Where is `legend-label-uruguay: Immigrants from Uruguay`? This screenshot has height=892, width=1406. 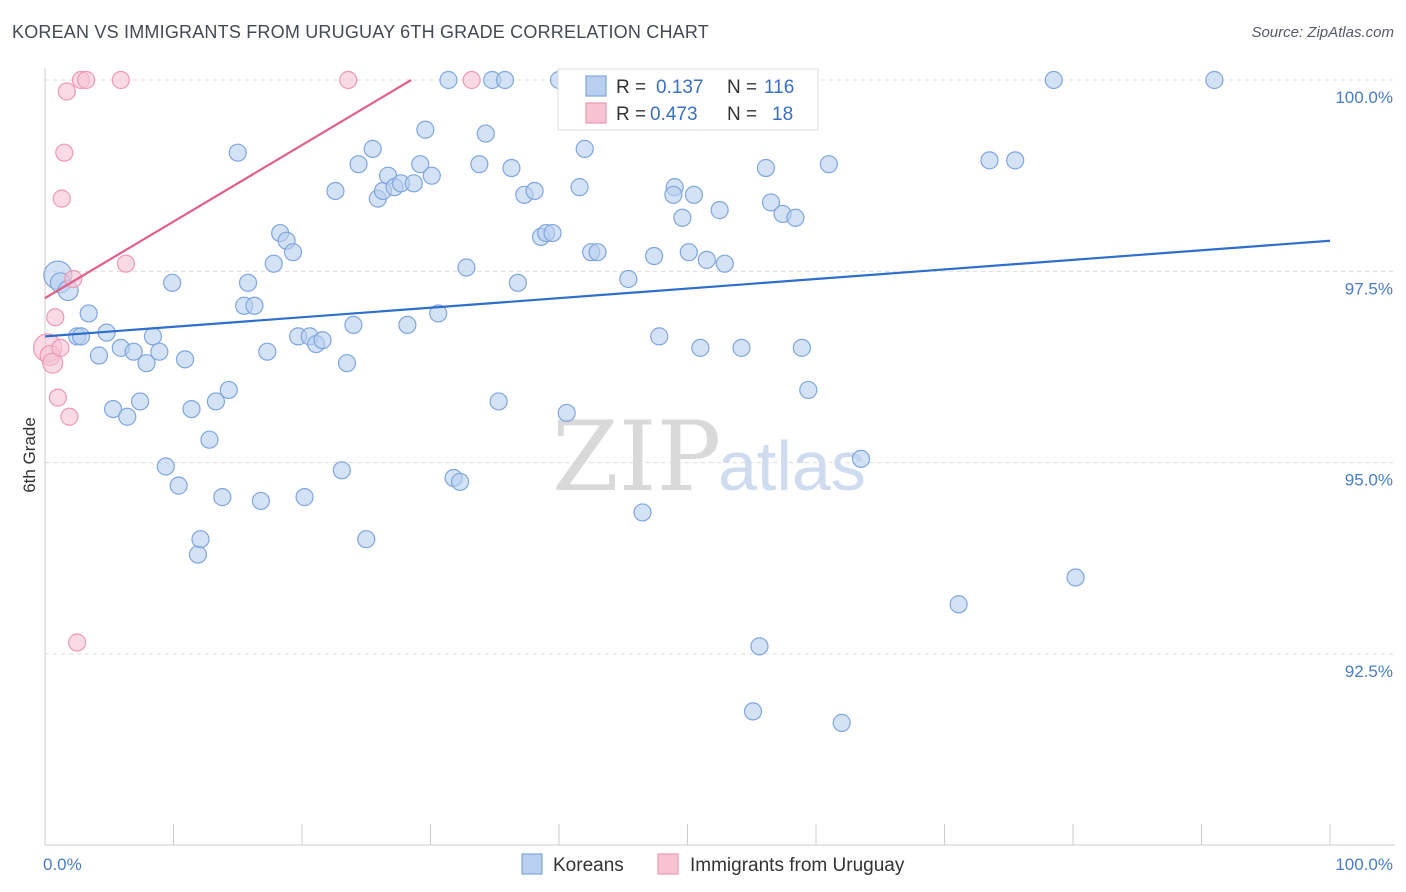 legend-label-uruguay: Immigrants from Uruguay is located at coordinates (797, 865).